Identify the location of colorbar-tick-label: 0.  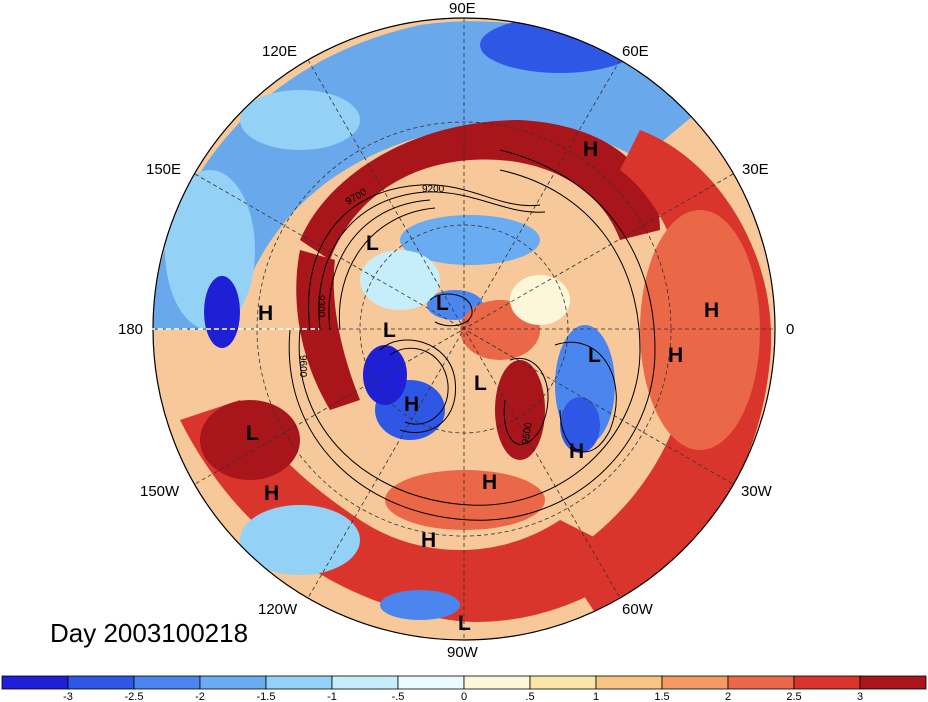
(464, 696).